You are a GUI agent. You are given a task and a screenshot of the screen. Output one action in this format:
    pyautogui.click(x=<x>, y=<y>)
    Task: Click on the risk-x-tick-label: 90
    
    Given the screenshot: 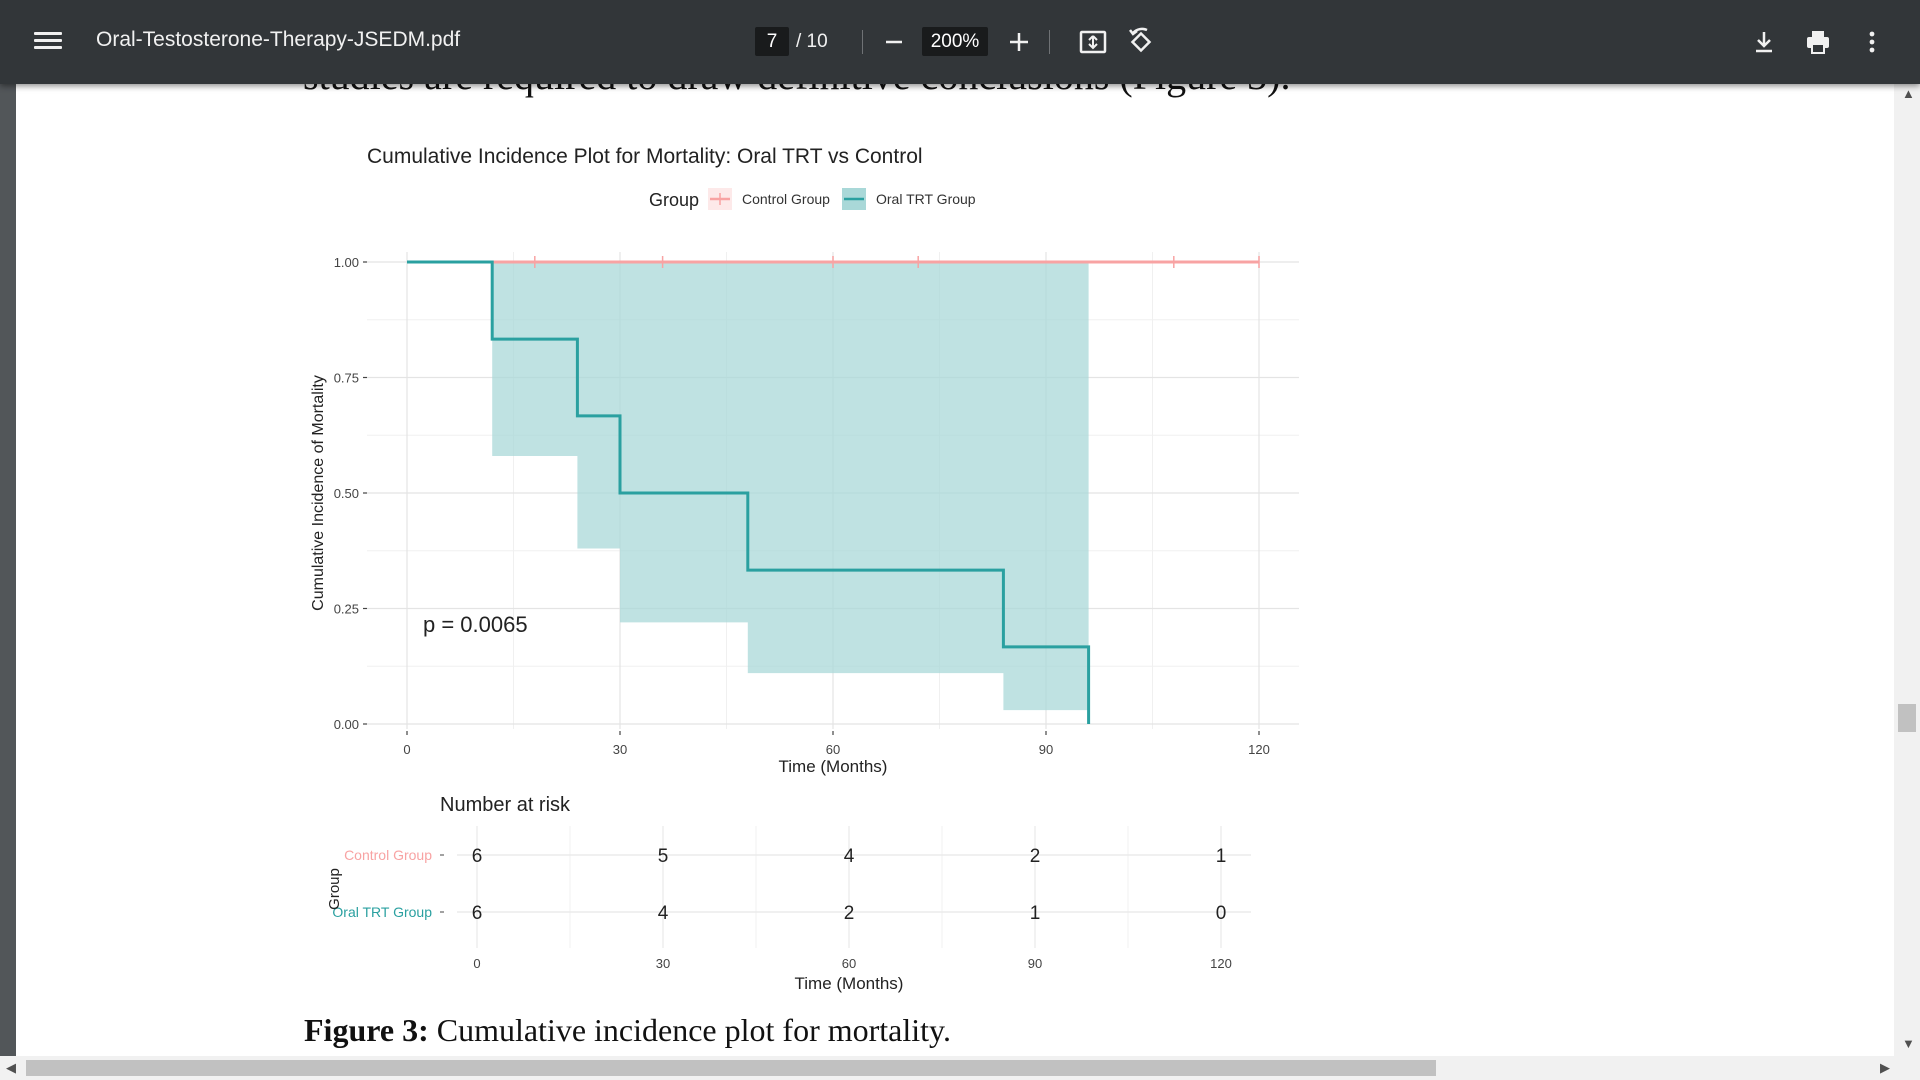 What is the action you would take?
    pyautogui.click(x=1035, y=963)
    